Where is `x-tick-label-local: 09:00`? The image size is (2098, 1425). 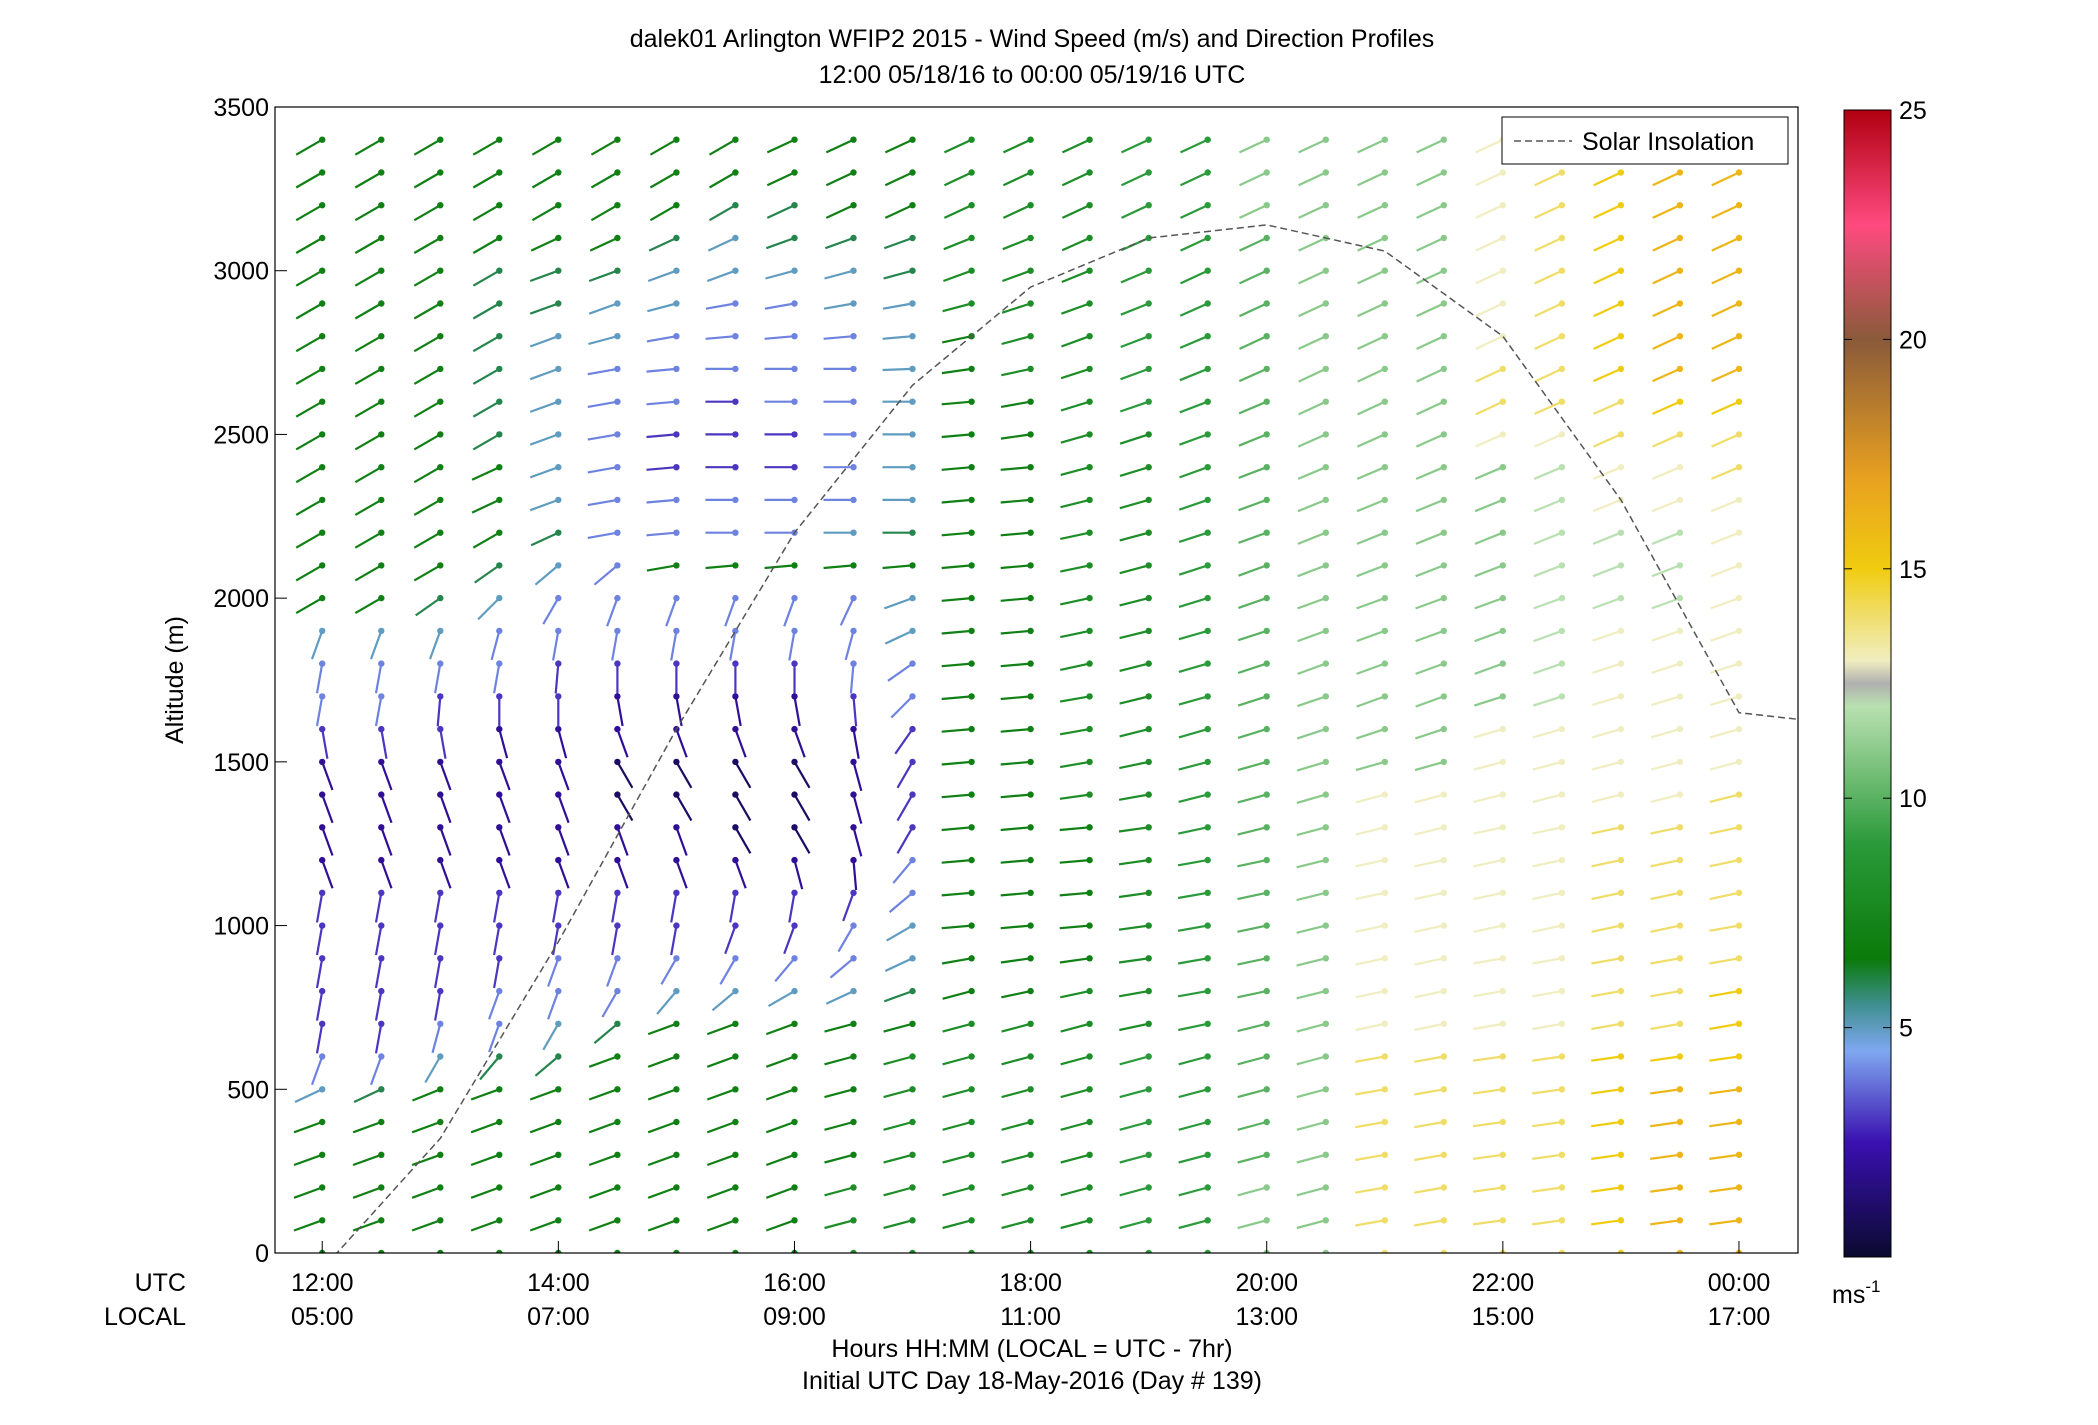 x-tick-label-local: 09:00 is located at coordinates (794, 1317).